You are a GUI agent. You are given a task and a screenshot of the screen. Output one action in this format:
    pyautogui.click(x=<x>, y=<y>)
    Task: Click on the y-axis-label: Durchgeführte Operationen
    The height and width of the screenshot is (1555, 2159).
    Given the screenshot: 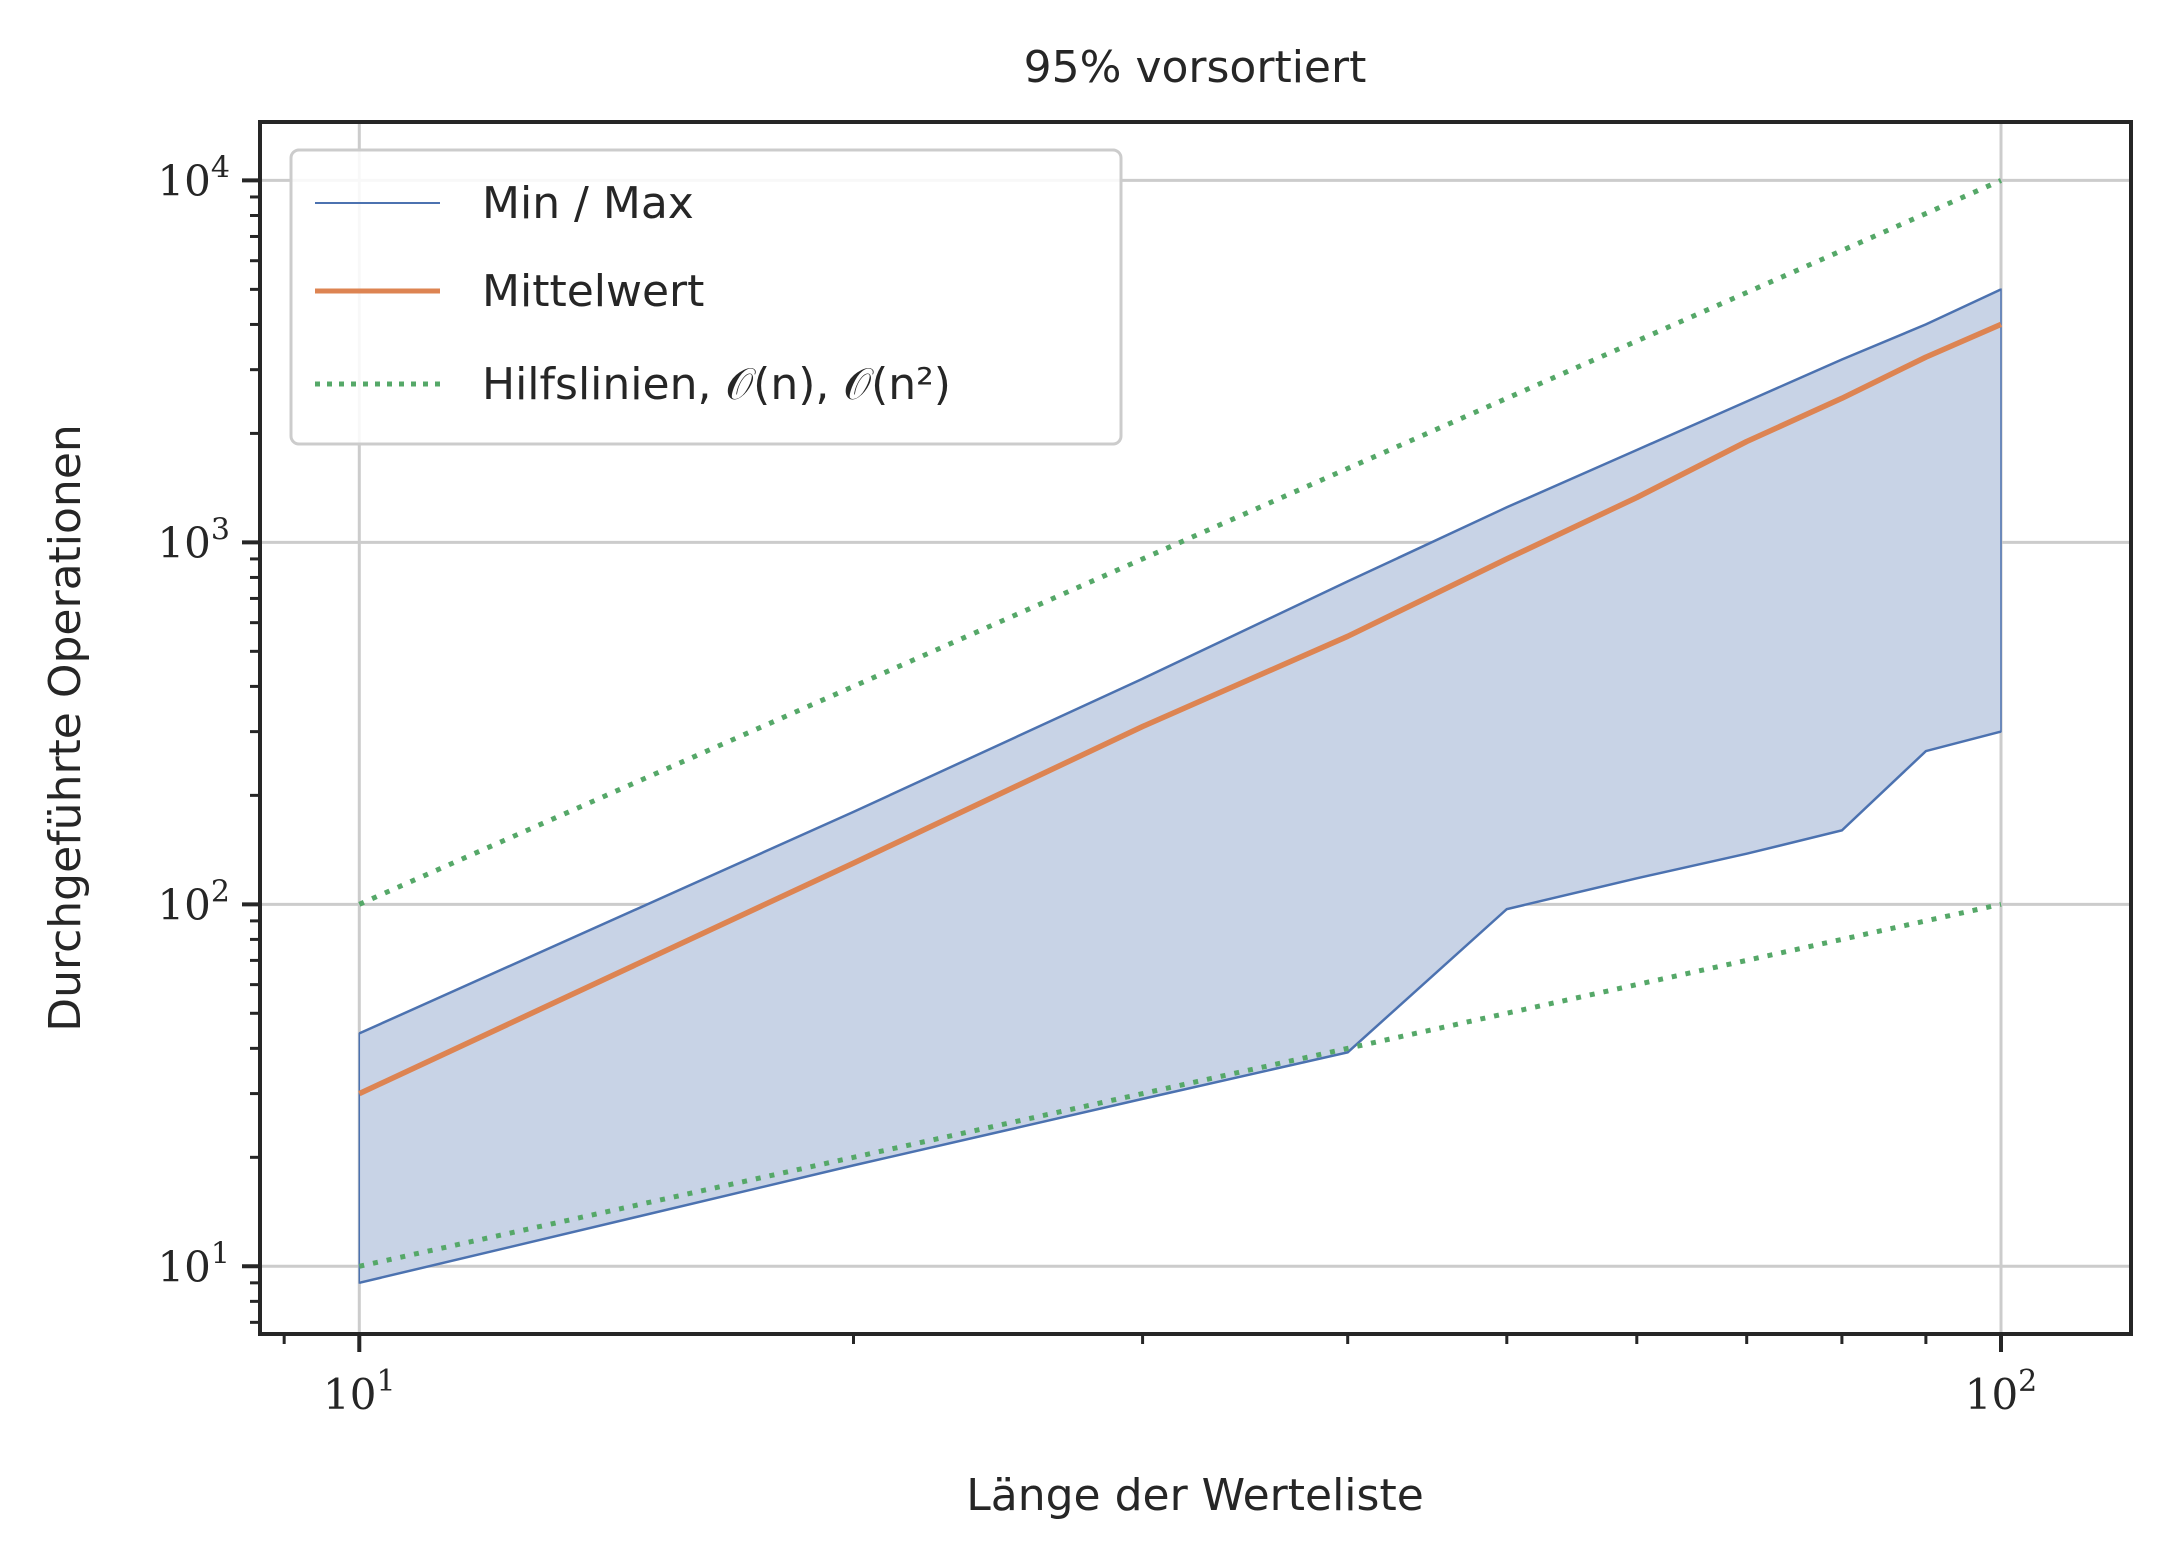 What is the action you would take?
    pyautogui.click(x=65, y=728)
    